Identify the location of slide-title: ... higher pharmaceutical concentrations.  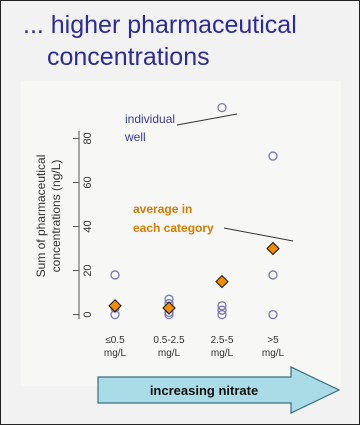
(188, 41).